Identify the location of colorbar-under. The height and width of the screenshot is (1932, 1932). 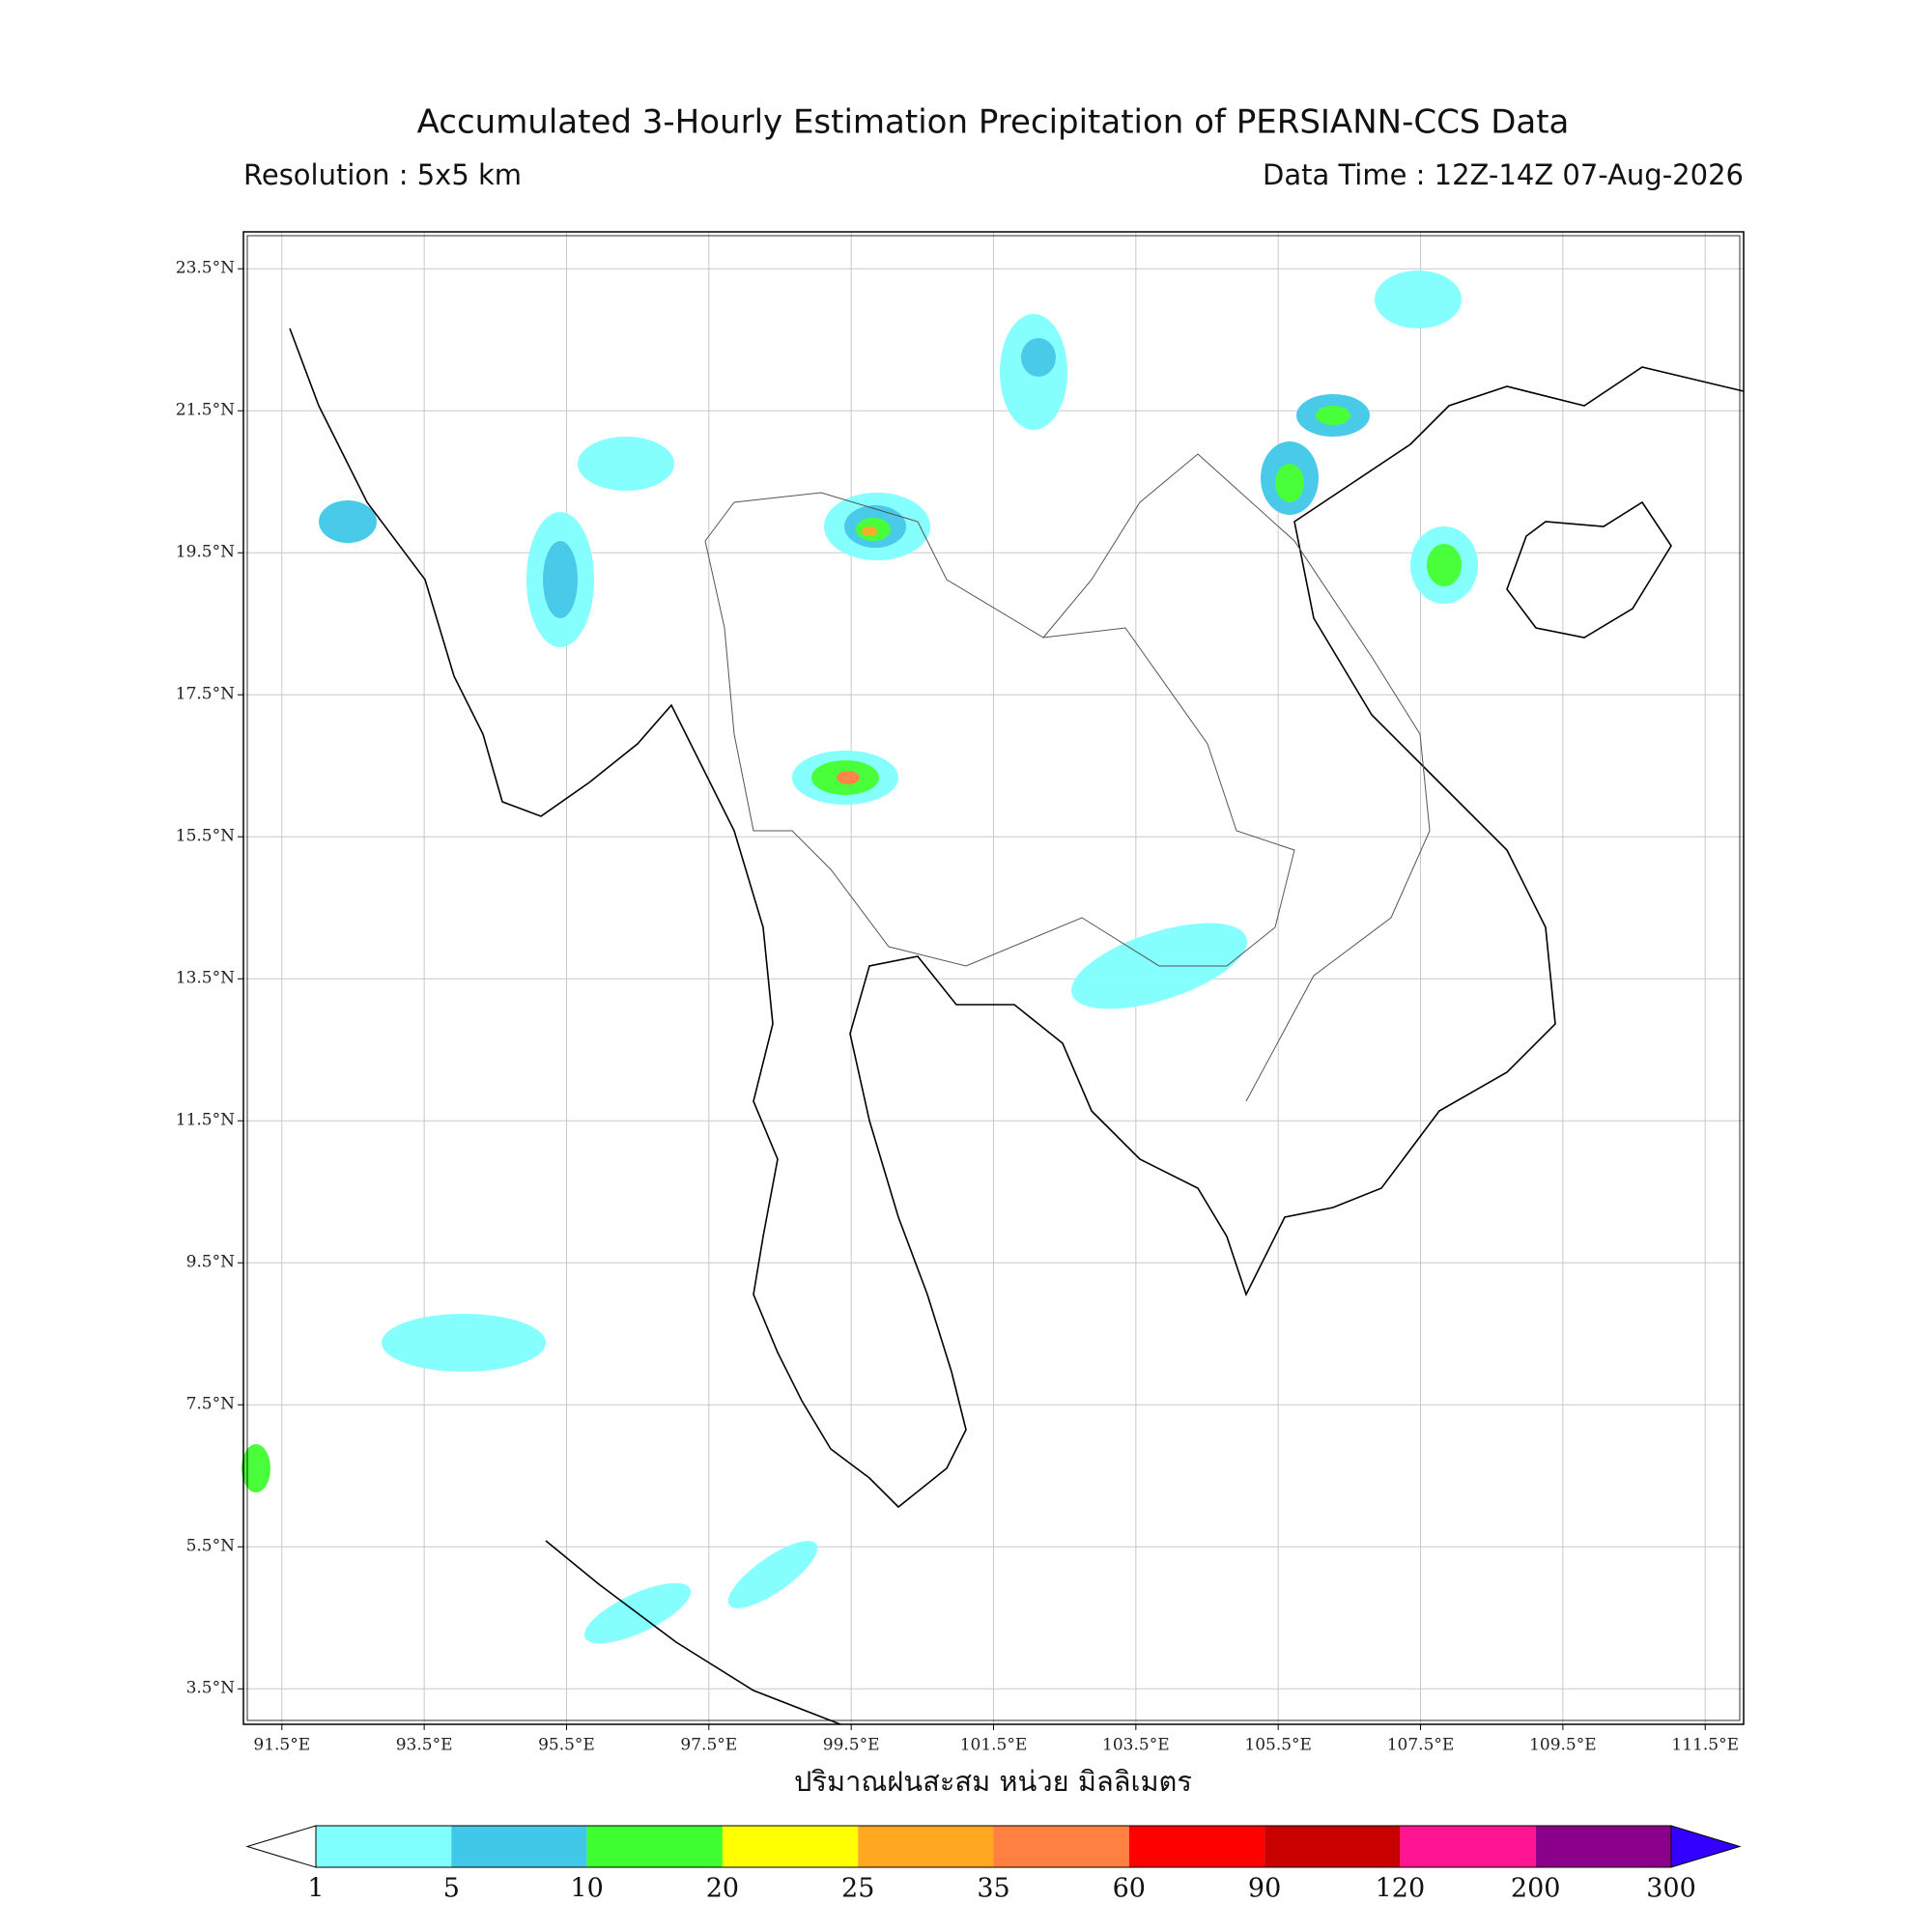
(281, 1846).